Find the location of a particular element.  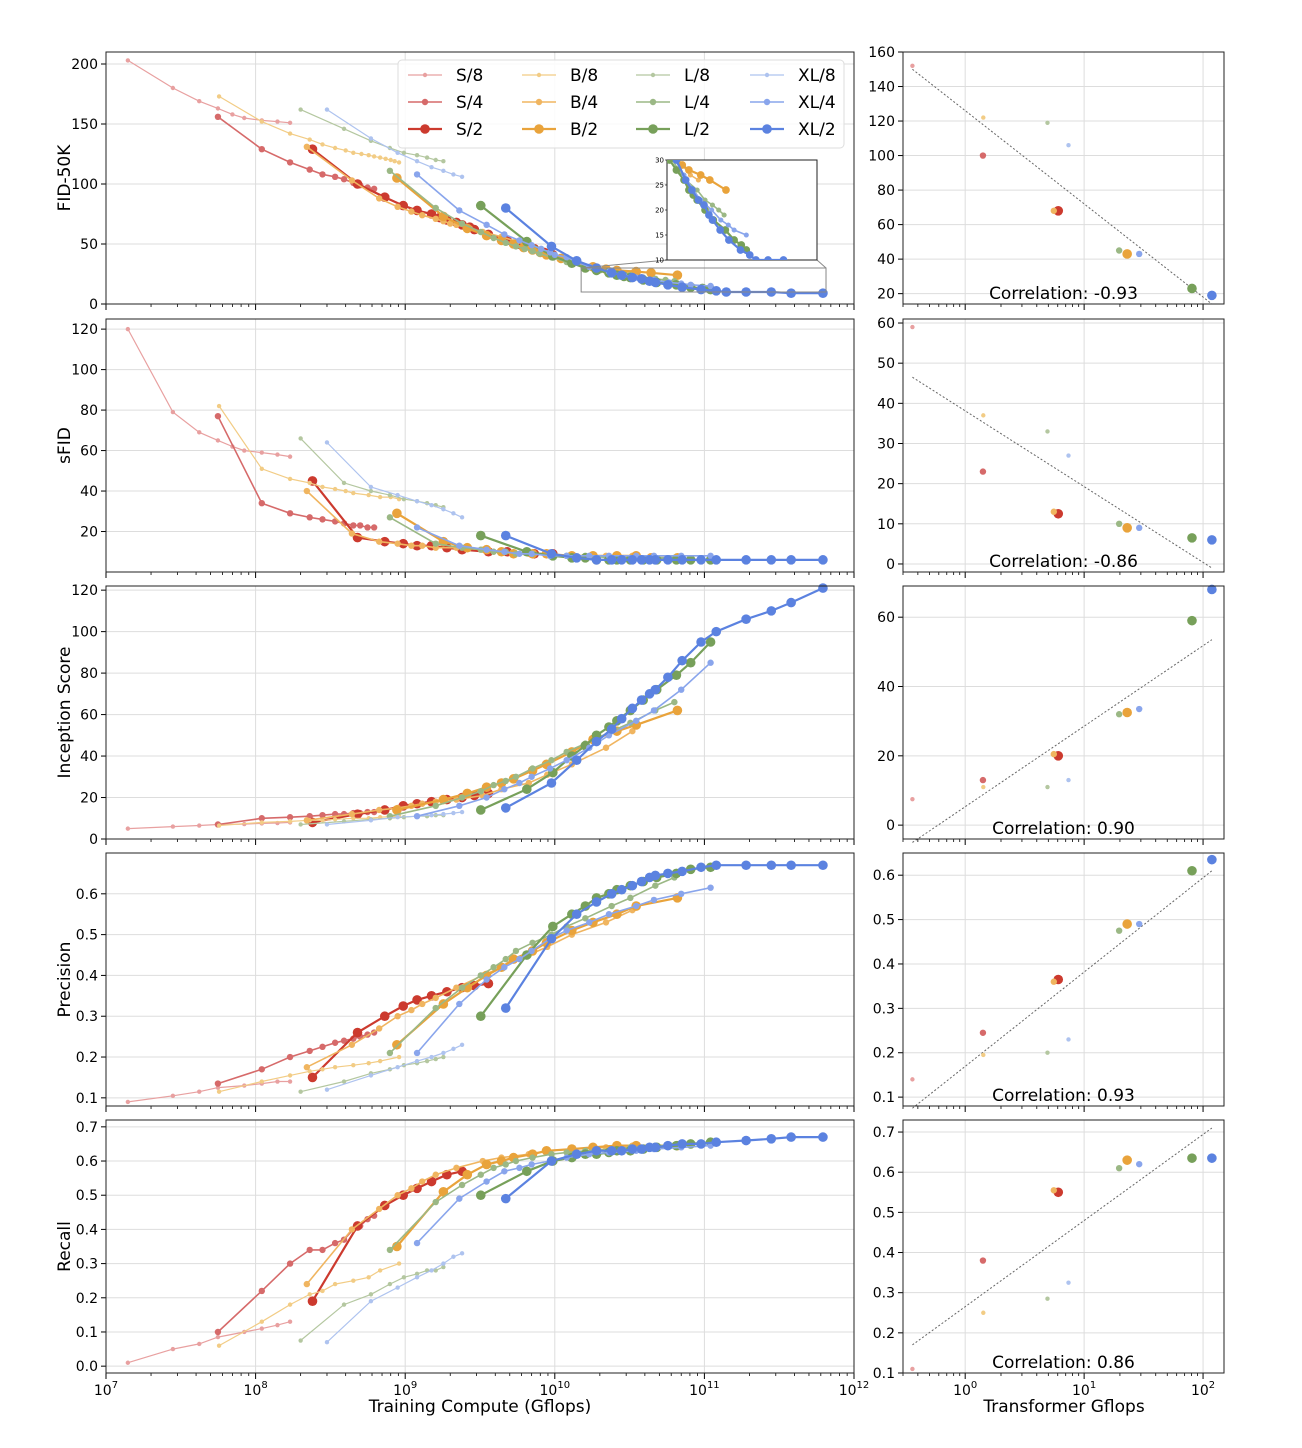

is-y-axis-label: Inception Score is located at coordinates (65, 713).